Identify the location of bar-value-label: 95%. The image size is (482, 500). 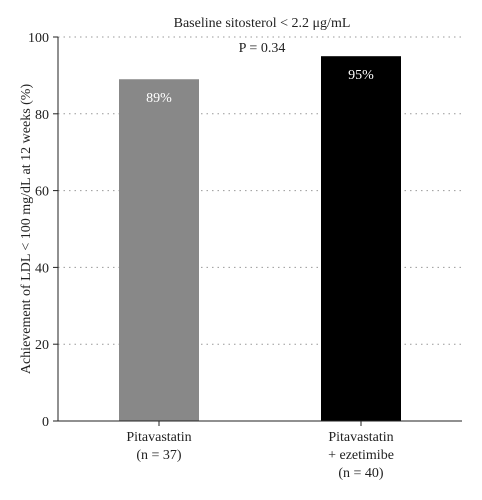
(361, 75).